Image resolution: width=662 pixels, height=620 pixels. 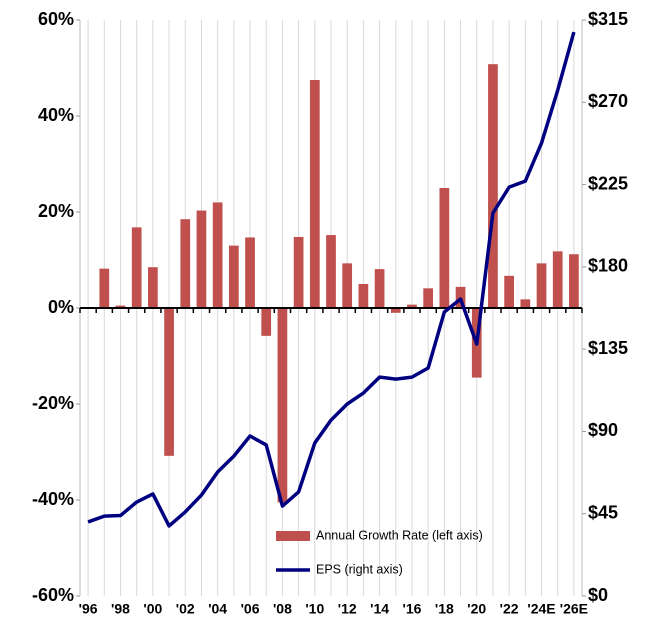 What do you see at coordinates (608, 183) in the screenshot?
I see `y2-tick-label: $225` at bounding box center [608, 183].